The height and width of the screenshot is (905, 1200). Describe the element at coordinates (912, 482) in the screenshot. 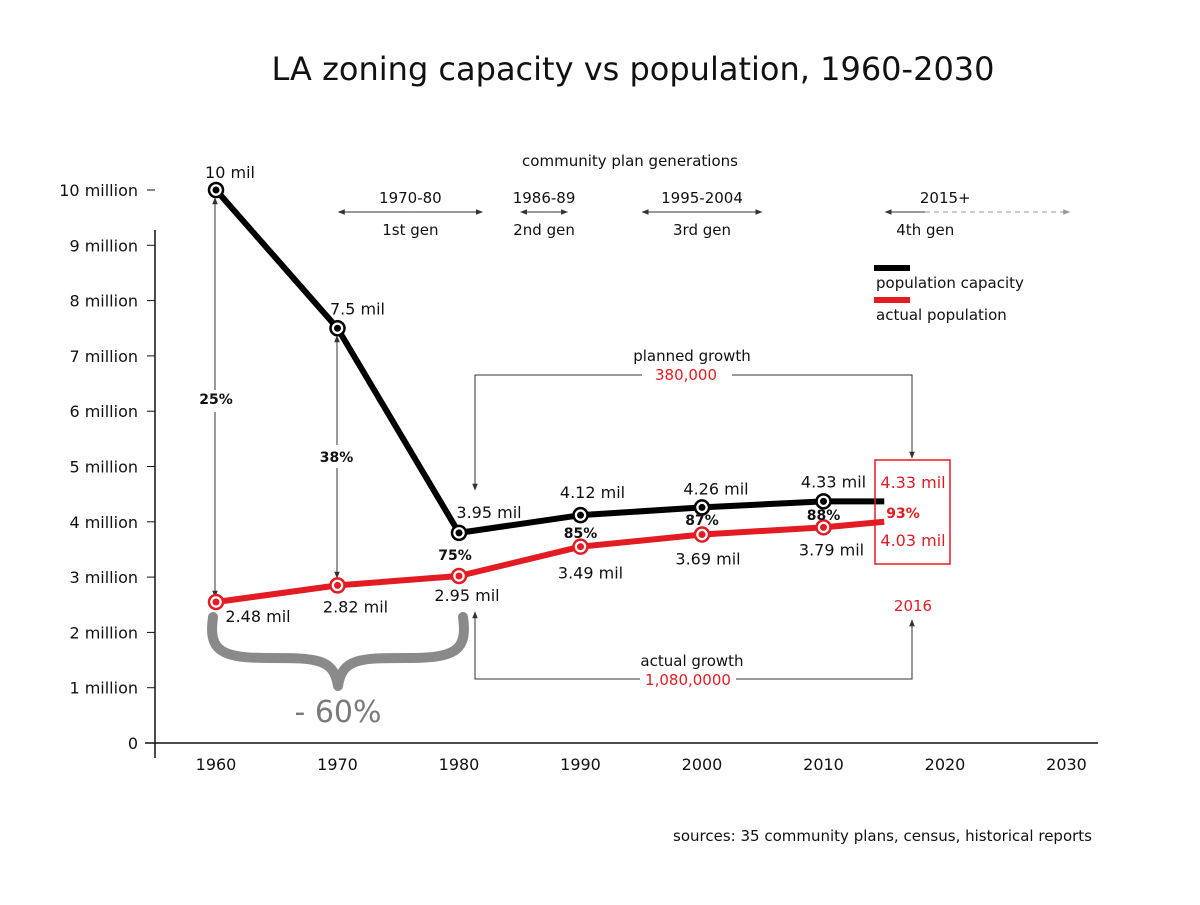

I see `box-2016-capacity: 4.33 mil` at that location.